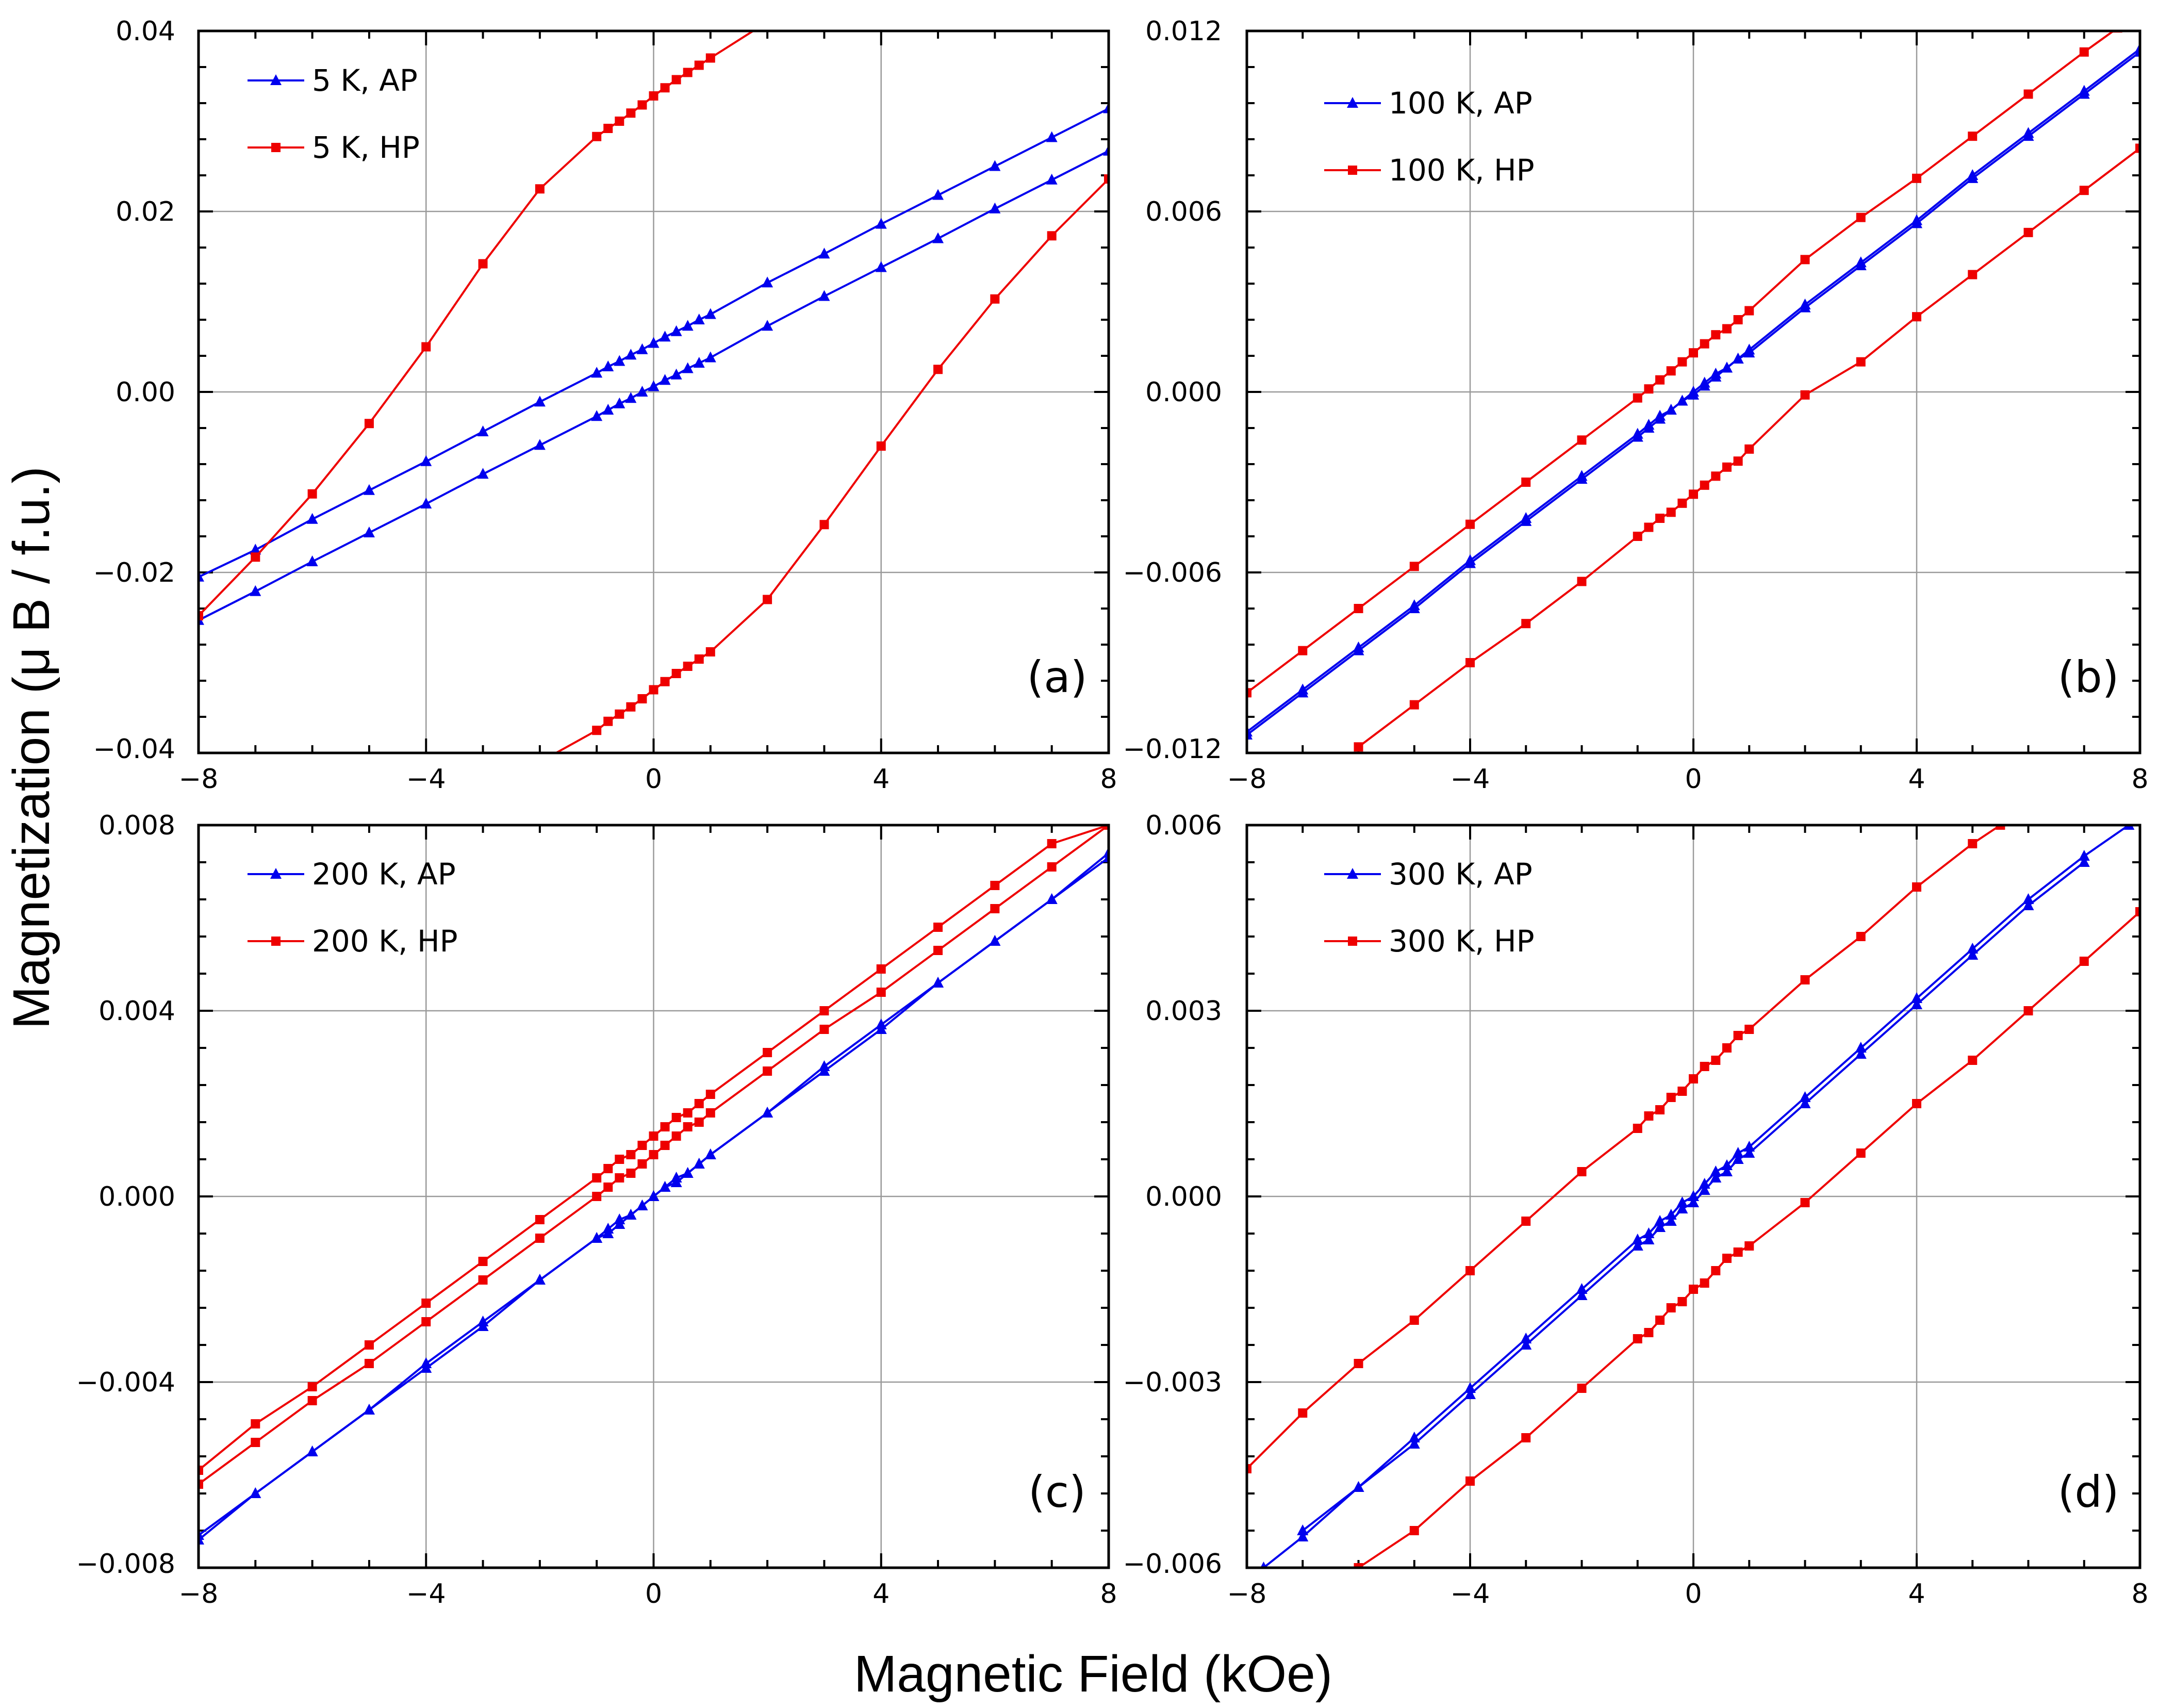 The image size is (2158, 1708). I want to click on panel-label: (b), so click(2088, 677).